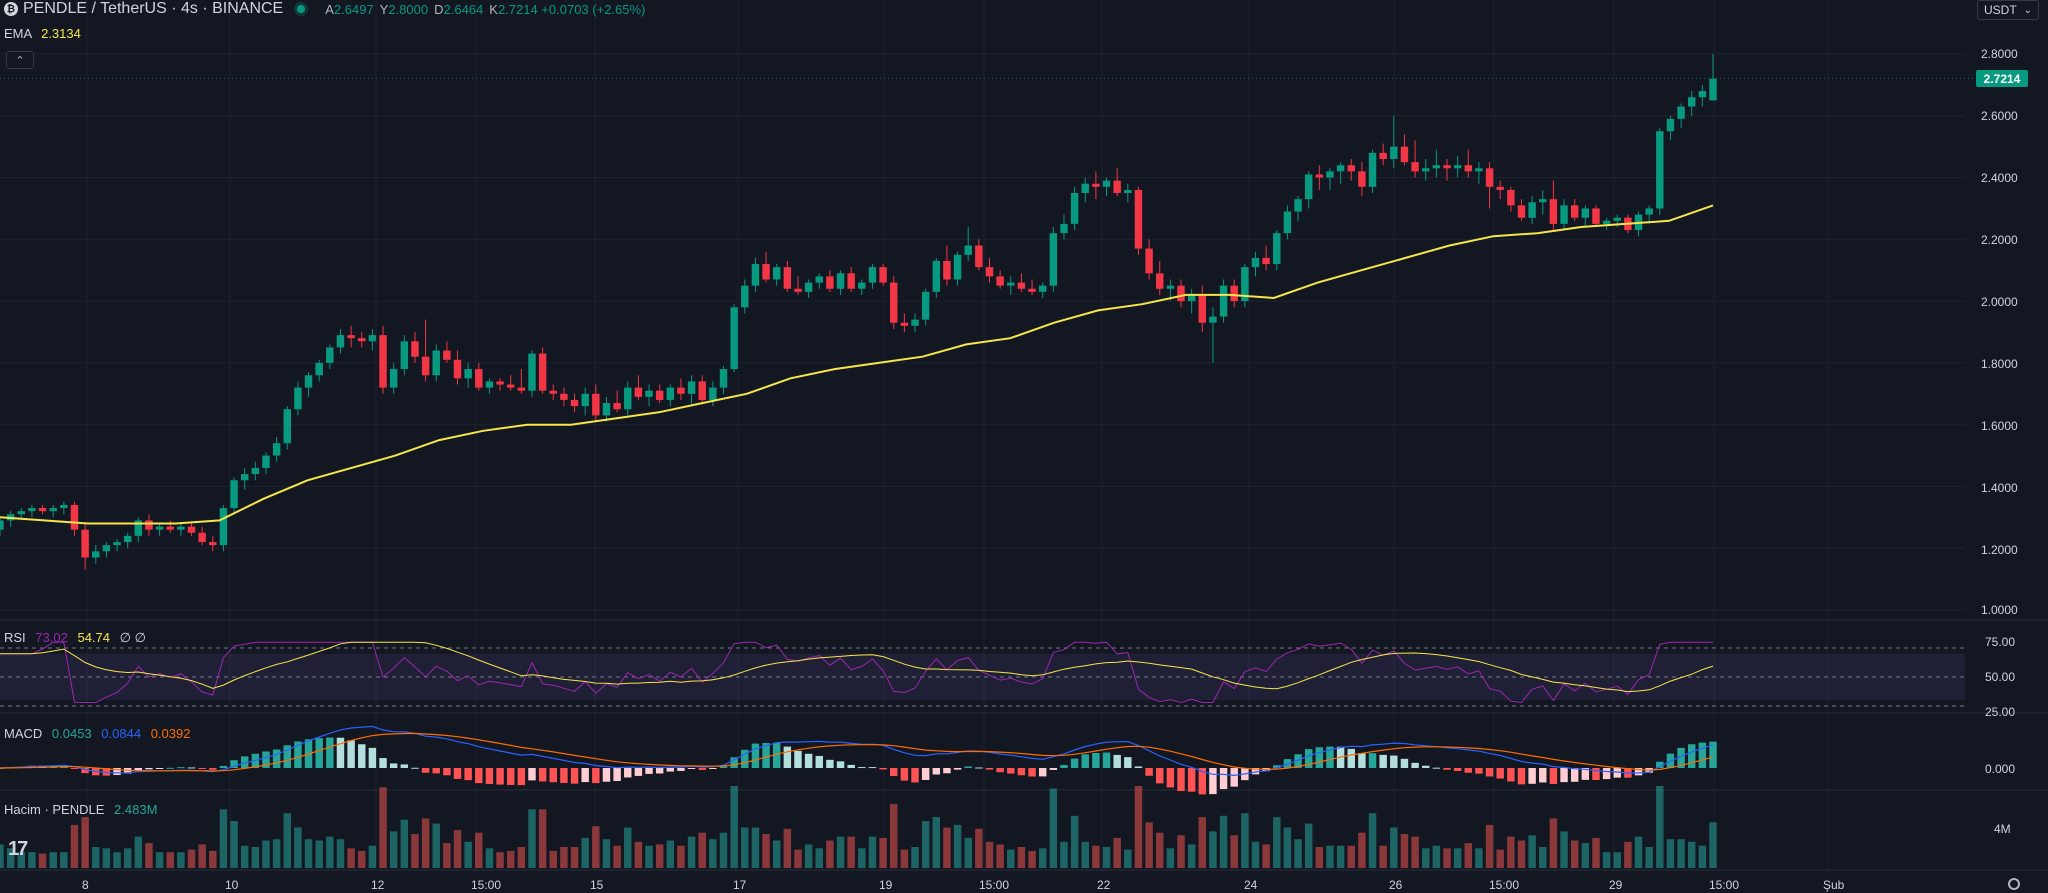  What do you see at coordinates (132, 637) in the screenshot?
I see `rsi-extra-value: ∅ ∅` at bounding box center [132, 637].